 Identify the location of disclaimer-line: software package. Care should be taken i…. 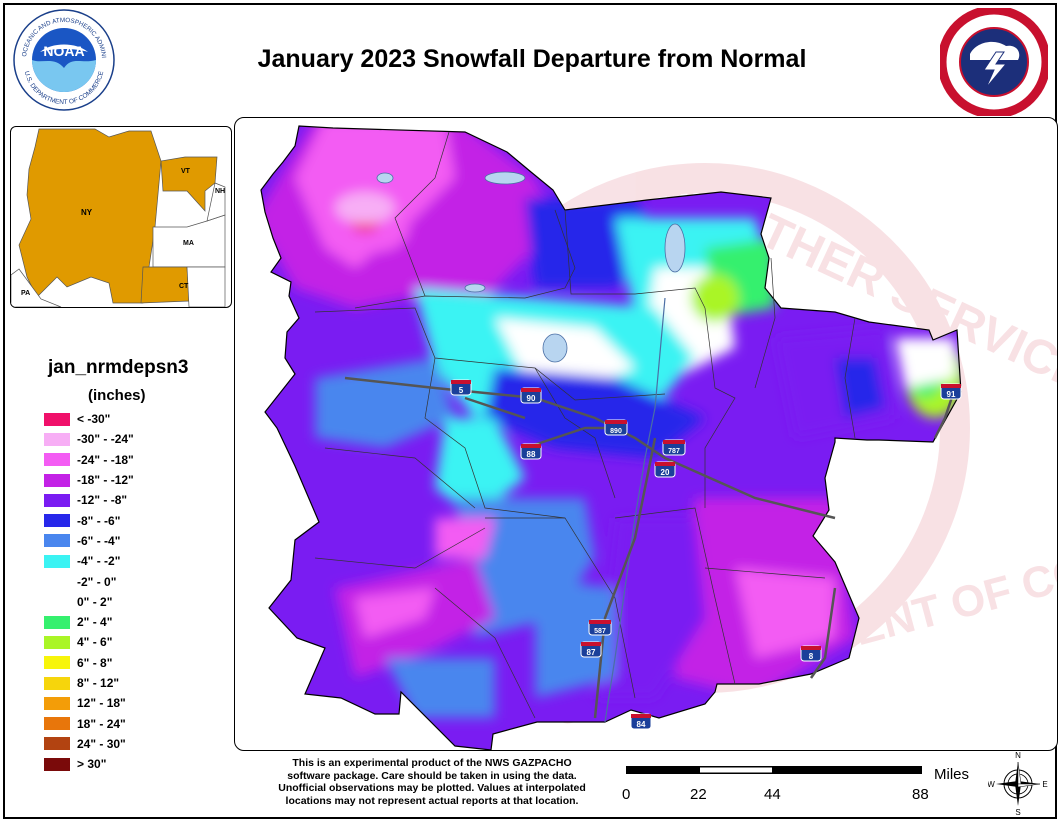
(432, 775).